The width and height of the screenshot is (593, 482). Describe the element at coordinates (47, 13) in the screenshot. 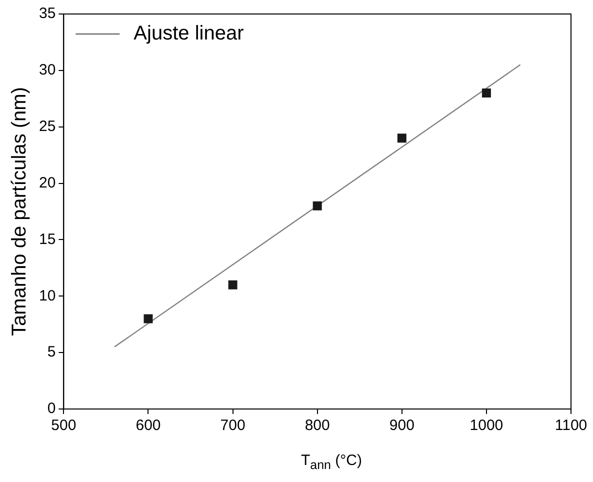

I see `y-tick-label: 35` at that location.